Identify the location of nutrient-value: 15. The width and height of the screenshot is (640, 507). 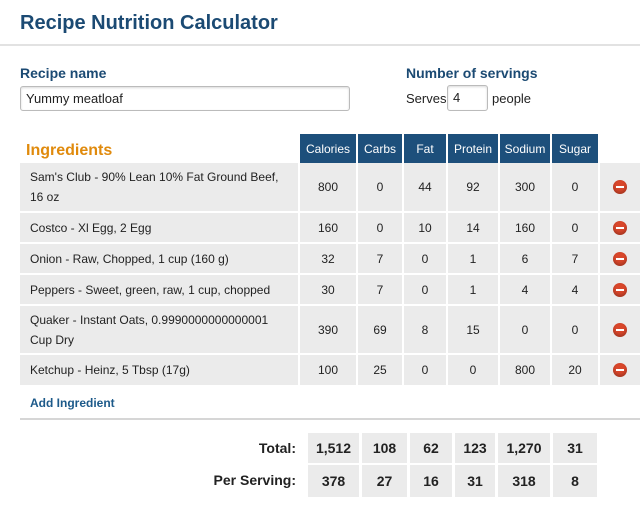
(474, 330).